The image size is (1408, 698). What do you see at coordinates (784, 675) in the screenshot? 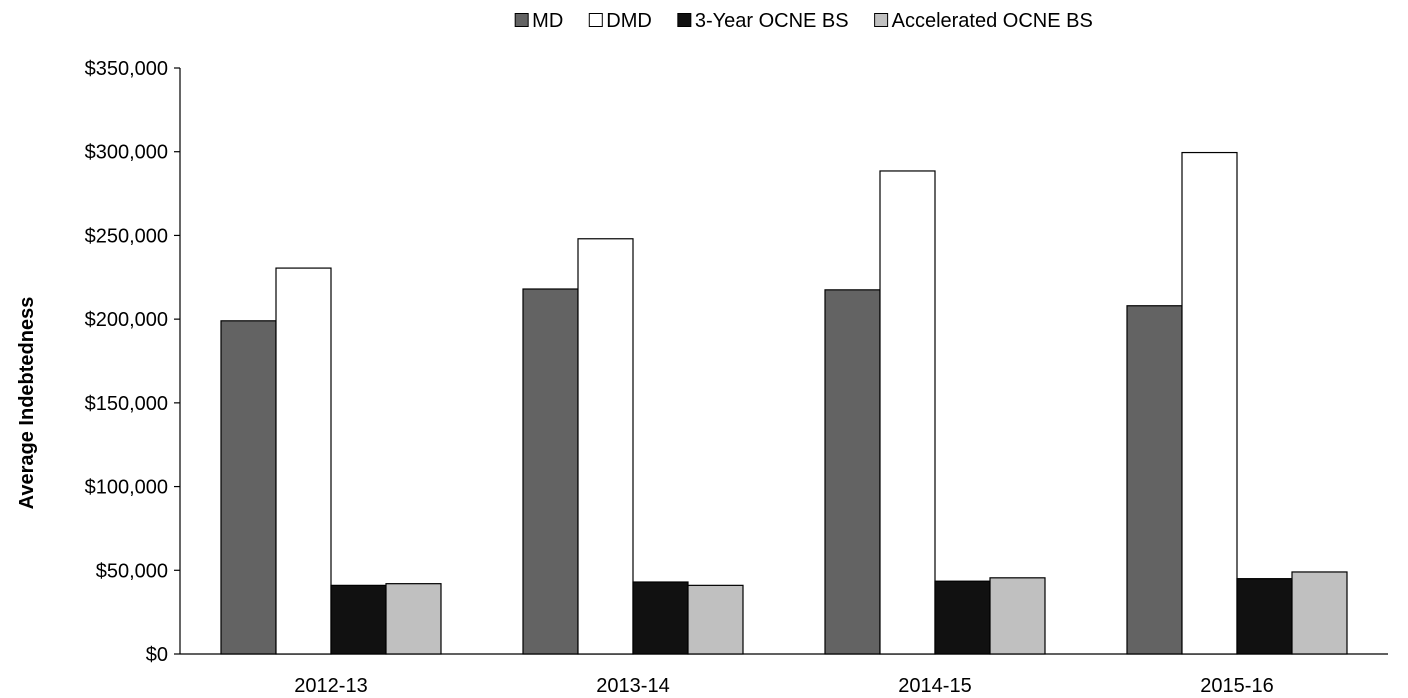
I see `x-axis: 2012-13 2013-14 2014-15 2015-16` at bounding box center [784, 675].